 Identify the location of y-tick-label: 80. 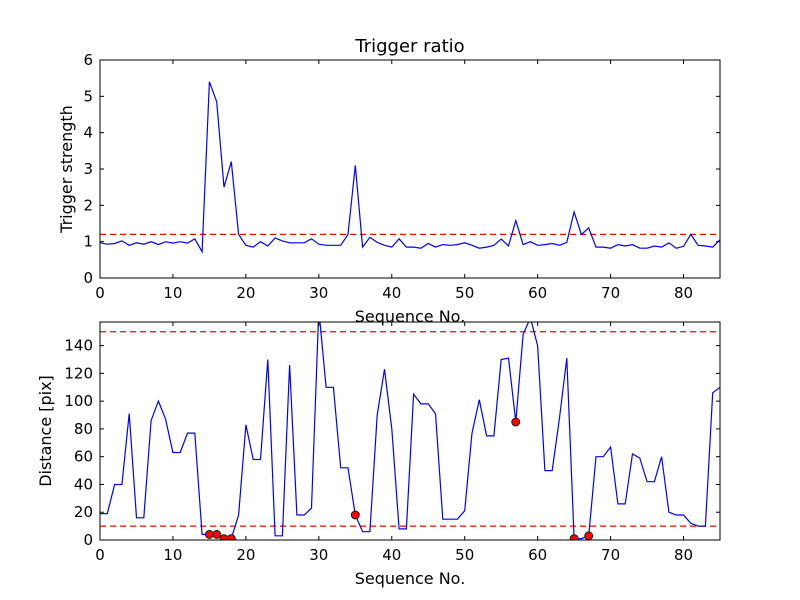
(83, 429).